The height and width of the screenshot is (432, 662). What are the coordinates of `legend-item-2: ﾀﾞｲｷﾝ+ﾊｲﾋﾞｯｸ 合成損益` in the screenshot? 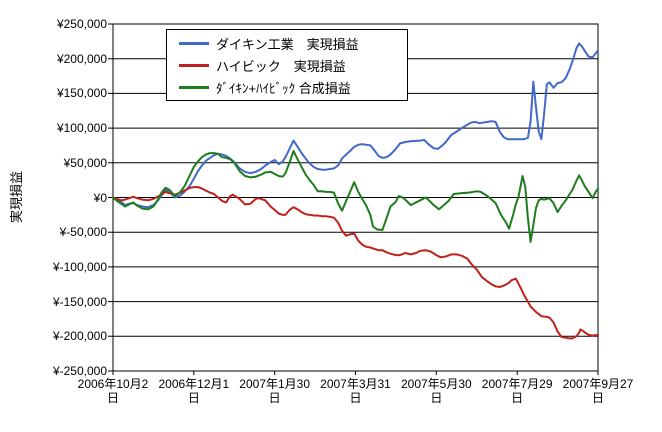 It's located at (293, 87).